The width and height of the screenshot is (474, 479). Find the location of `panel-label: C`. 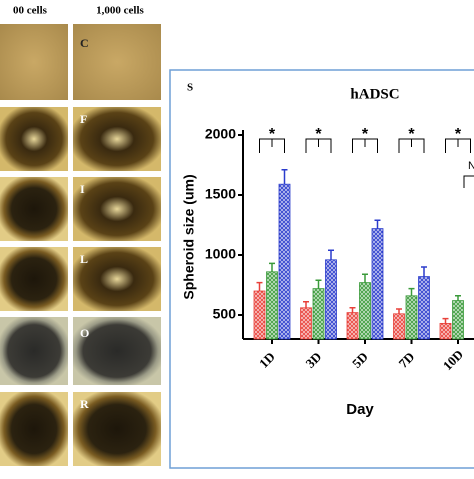

panel-label: C is located at coordinates (84, 43).